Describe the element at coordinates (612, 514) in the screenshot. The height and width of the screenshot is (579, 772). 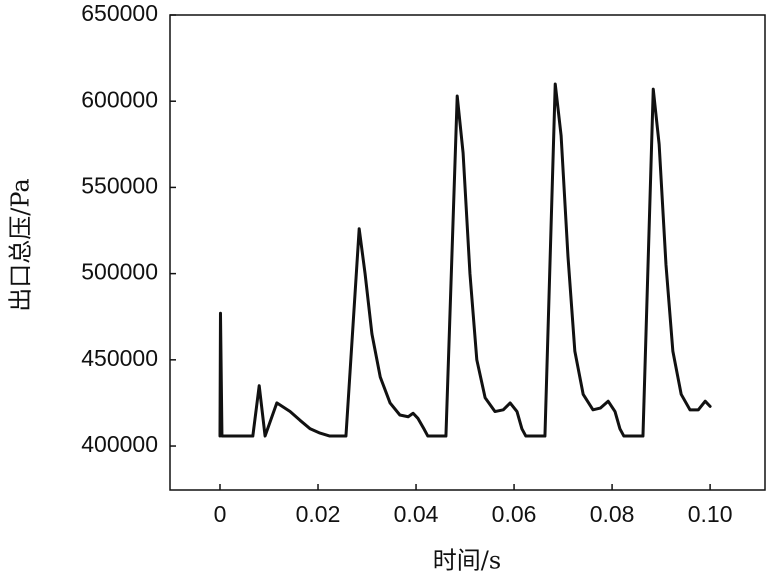
I see `x-tick-label: 0.08` at that location.